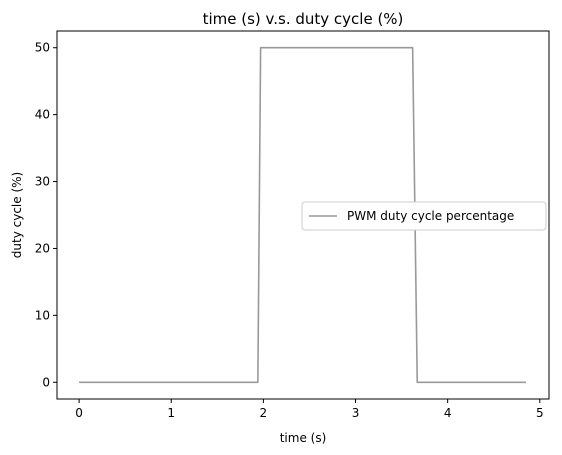  What do you see at coordinates (356, 413) in the screenshot?
I see `x-tick-label: 3` at bounding box center [356, 413].